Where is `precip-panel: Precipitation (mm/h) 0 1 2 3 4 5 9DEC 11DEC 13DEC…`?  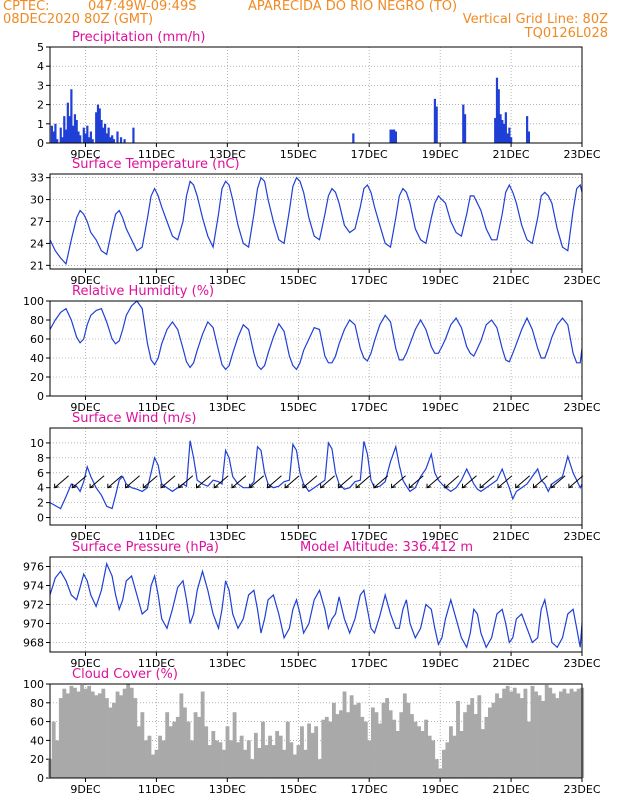 precip-panel: Precipitation (mm/h) 0 1 2 3 4 5 9DEC 11DEC 13DEC… is located at coordinates (319, 95).